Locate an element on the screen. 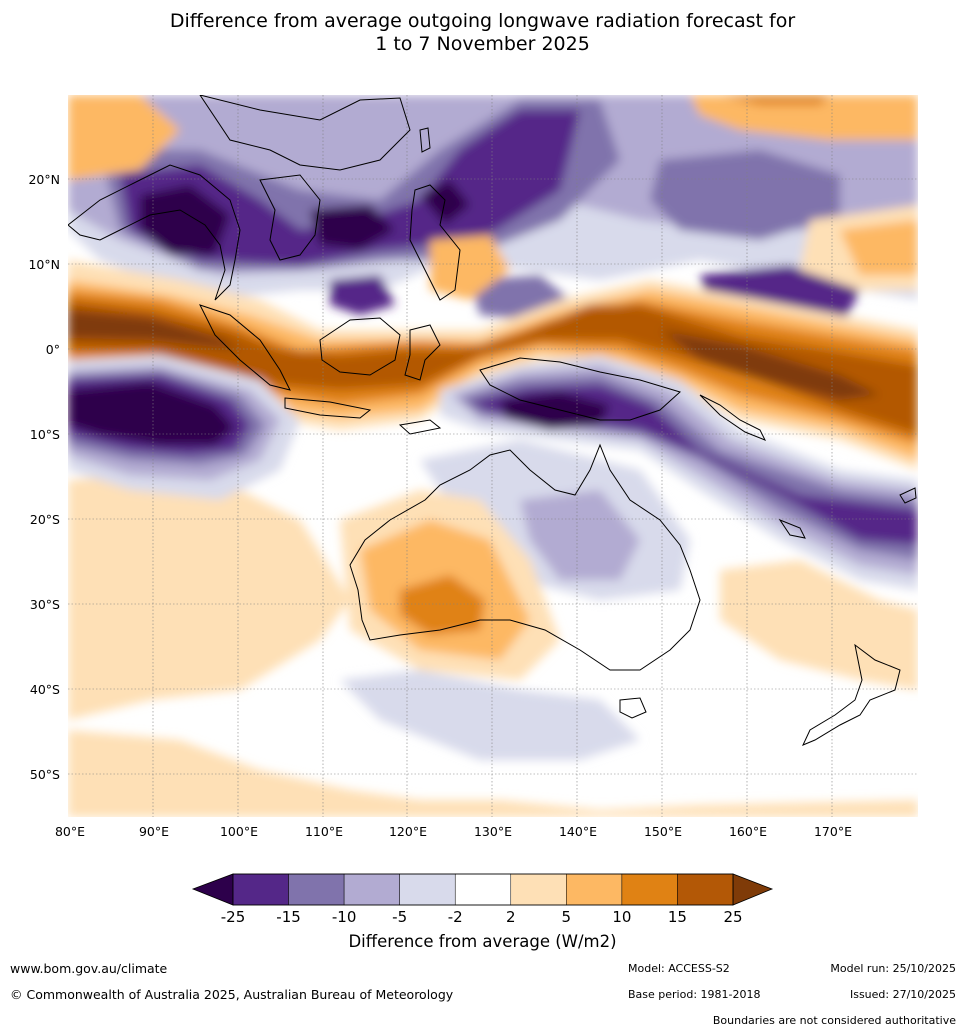  footer-base-period: Base period: 1981-2018 is located at coordinates (694, 994).